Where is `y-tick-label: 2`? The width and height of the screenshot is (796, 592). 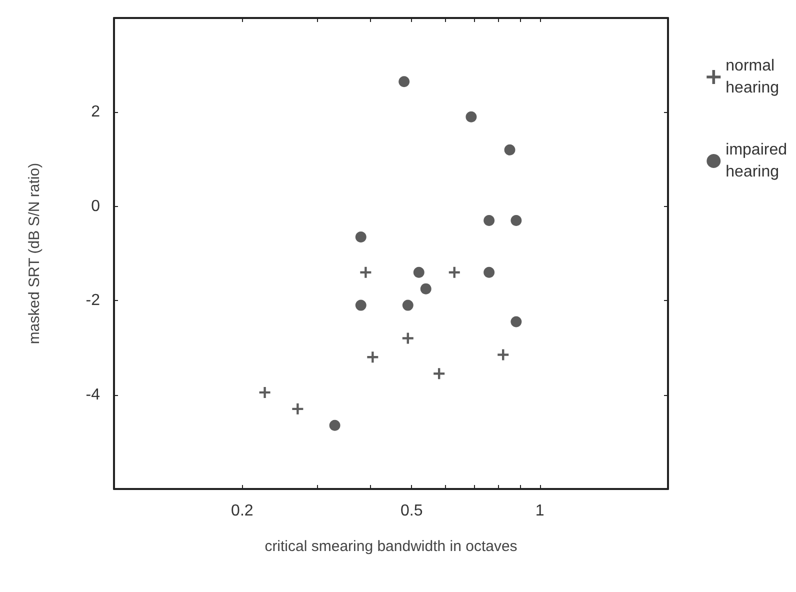
y-tick-label: 2 is located at coordinates (95, 112).